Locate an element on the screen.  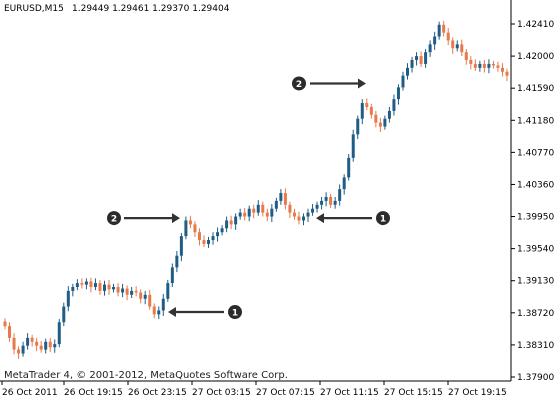
y-tick-label: 1.42000 is located at coordinates (535, 57).